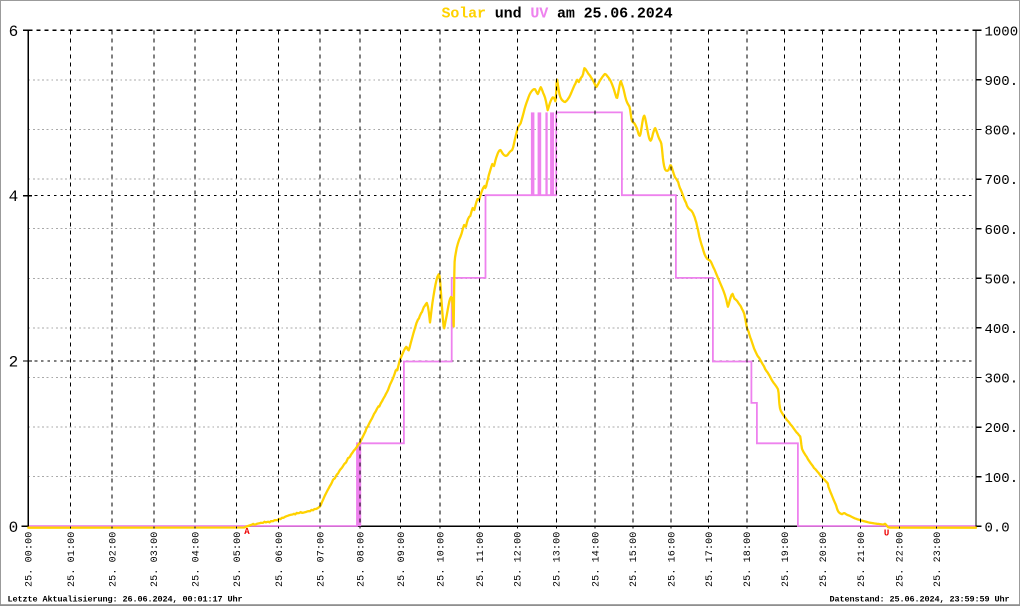 The height and width of the screenshot is (606, 1020). Describe the element at coordinates (672, 559) in the screenshot. I see `svg-text: 25. 16:00` at that location.